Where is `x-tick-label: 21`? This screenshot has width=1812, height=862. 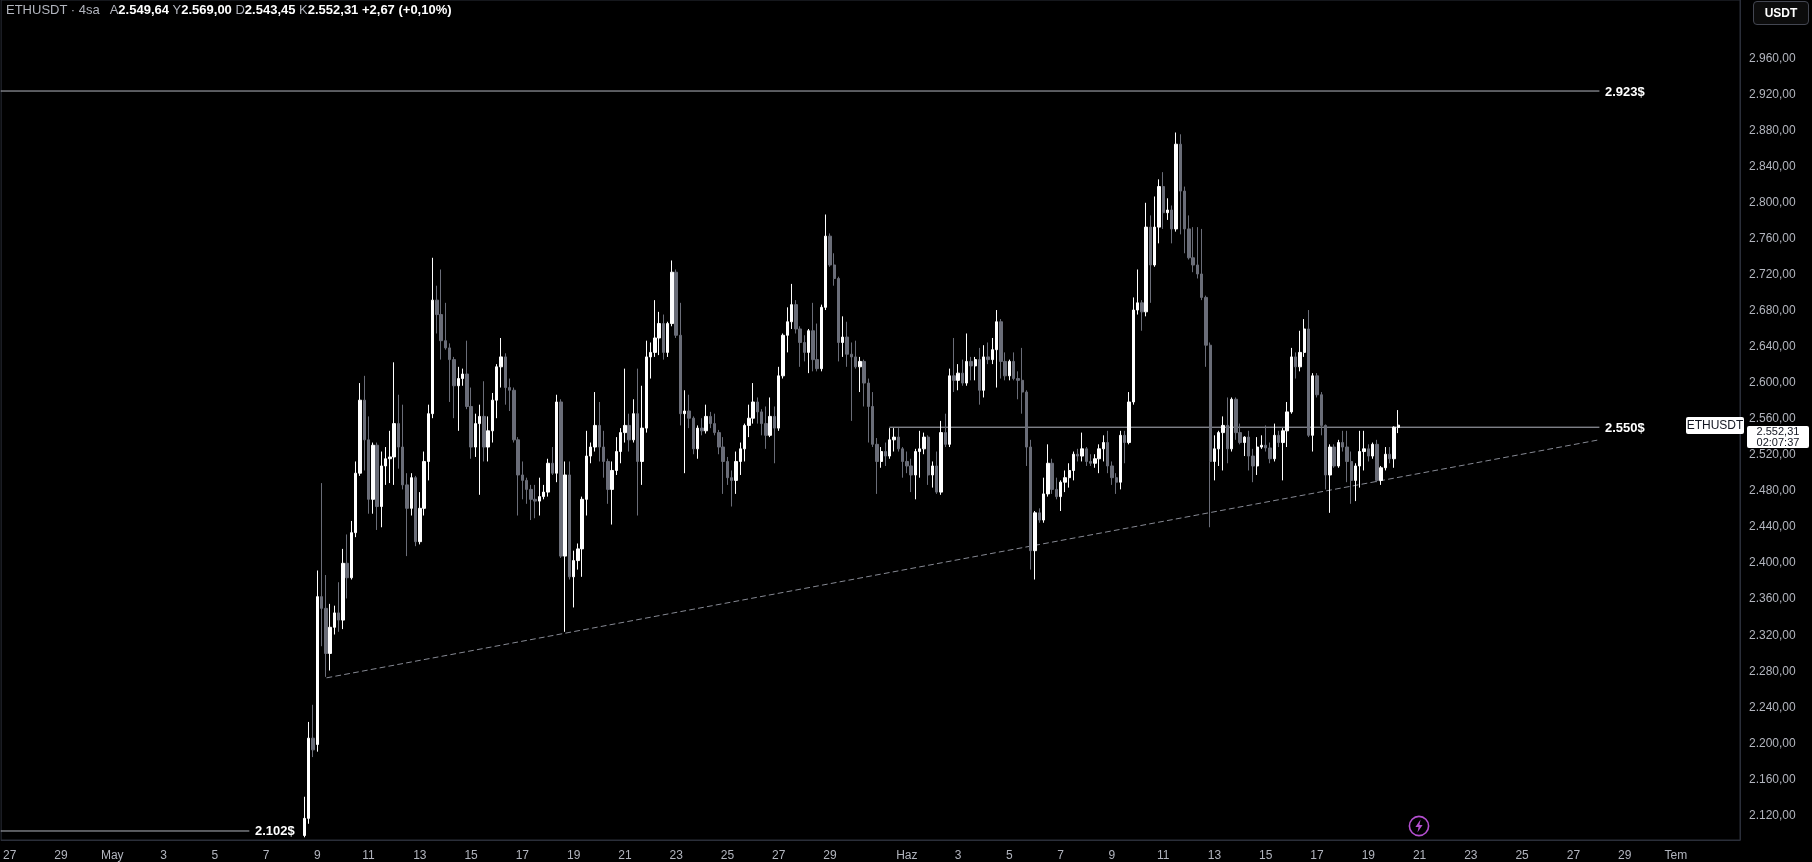 x-tick-label: 21 is located at coordinates (625, 855).